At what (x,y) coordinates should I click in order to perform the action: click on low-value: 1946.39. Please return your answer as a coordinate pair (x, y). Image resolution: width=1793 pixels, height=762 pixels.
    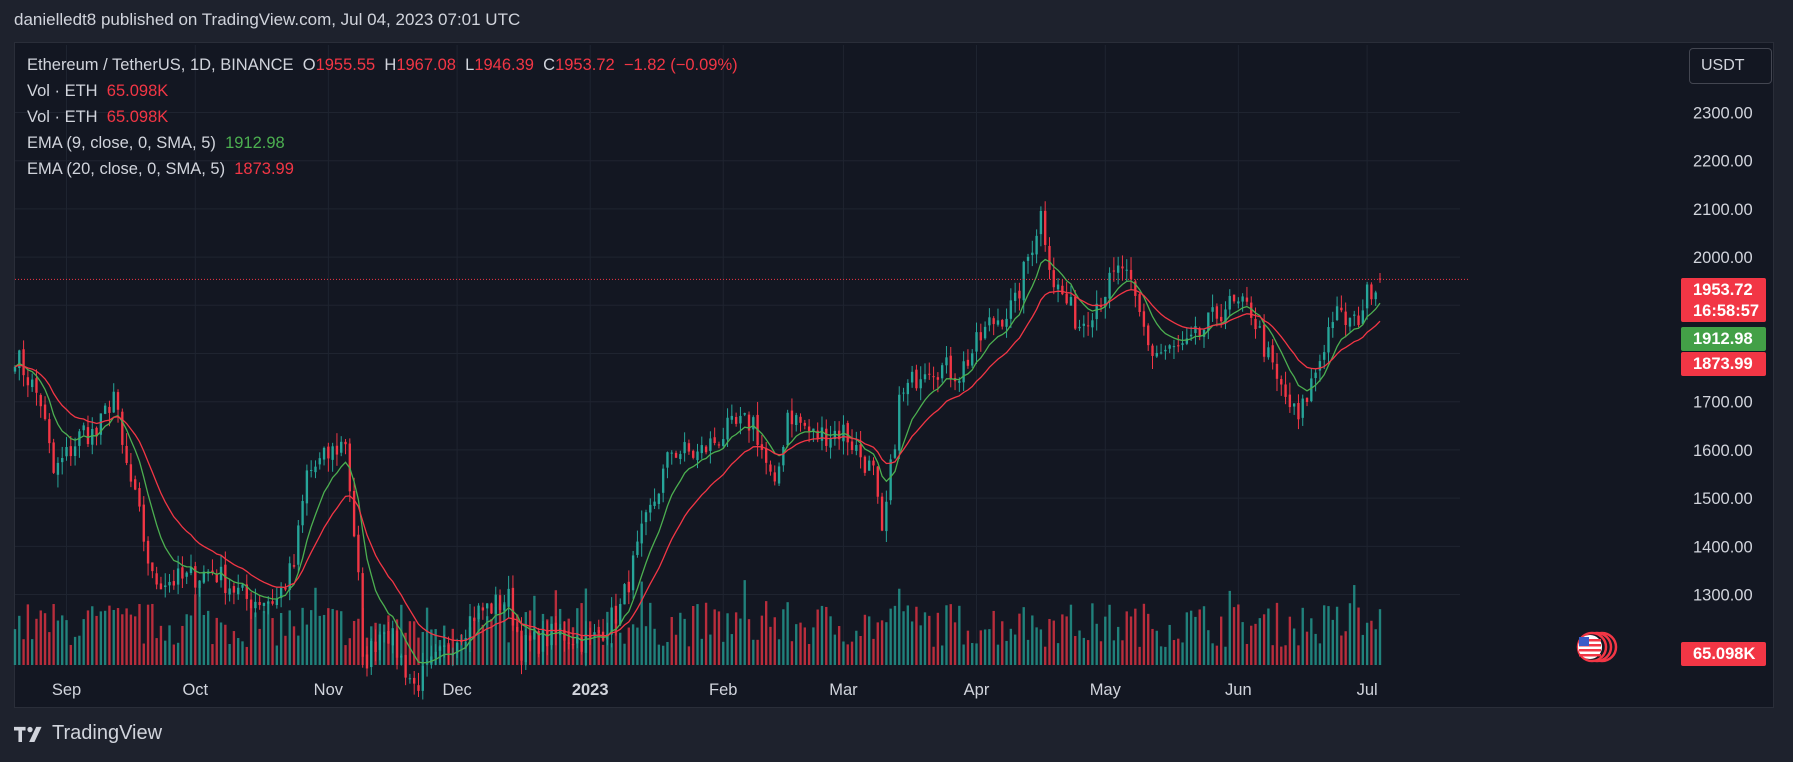
    Looking at the image, I should click on (504, 65).